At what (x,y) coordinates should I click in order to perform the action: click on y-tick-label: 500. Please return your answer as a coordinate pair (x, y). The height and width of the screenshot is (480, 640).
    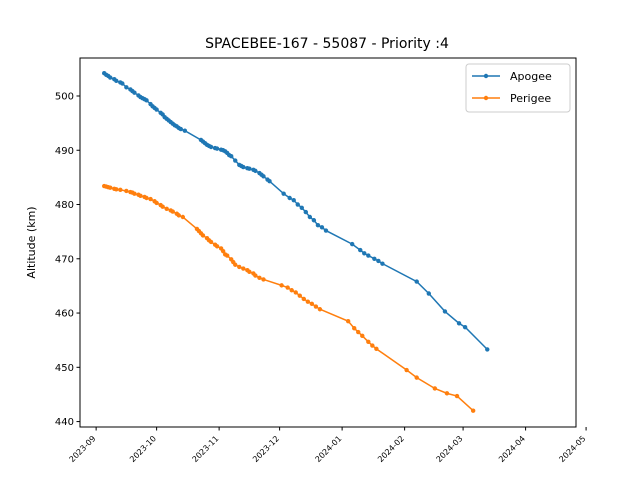
    Looking at the image, I should click on (64, 96).